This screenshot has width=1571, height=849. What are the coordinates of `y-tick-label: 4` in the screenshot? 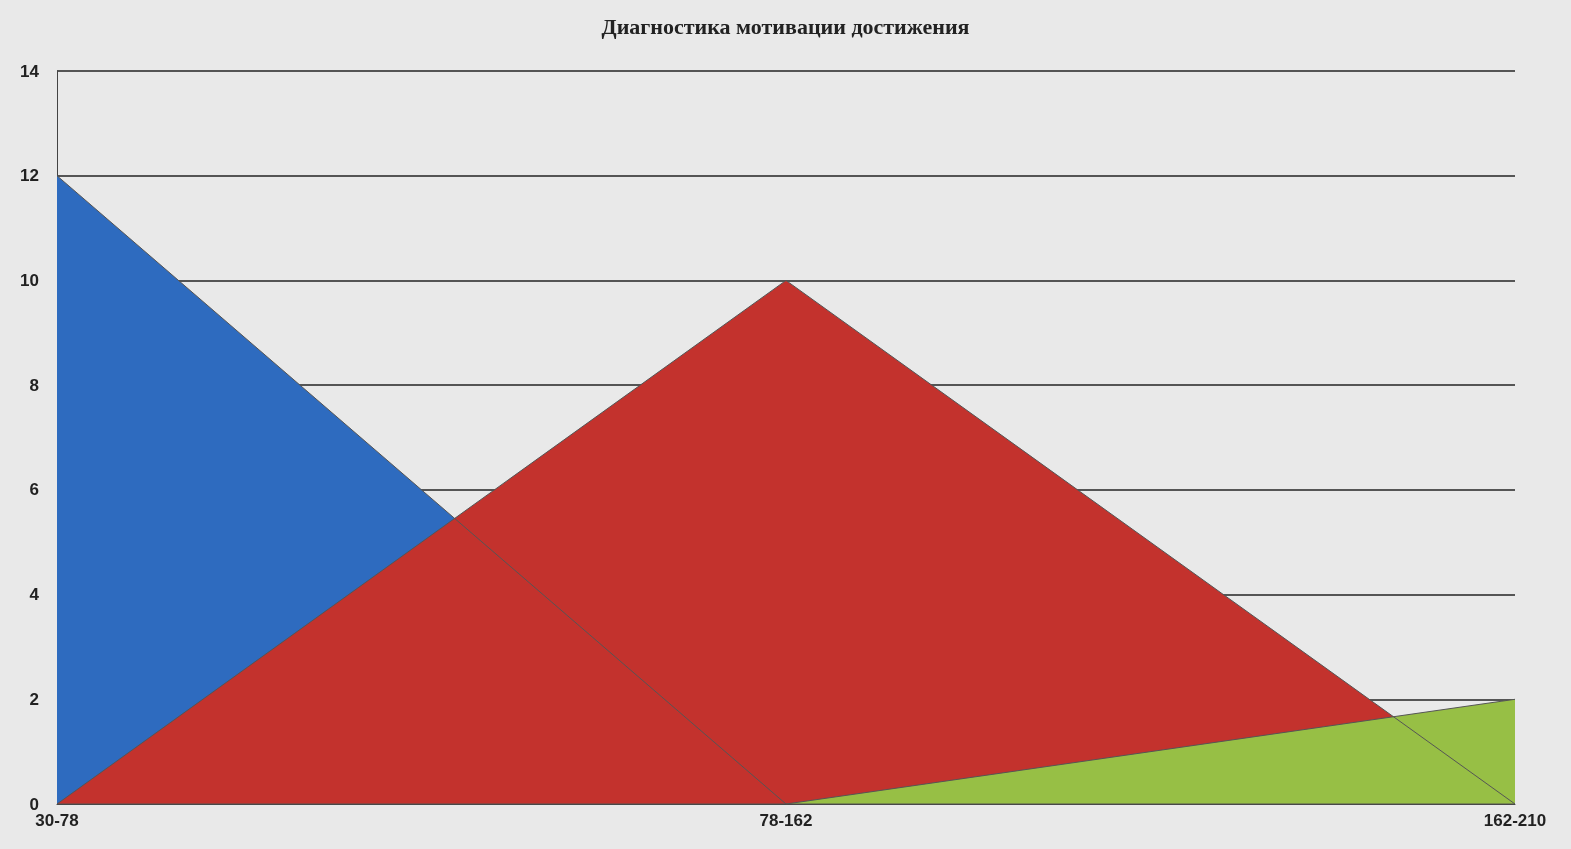 It's located at (34, 595).